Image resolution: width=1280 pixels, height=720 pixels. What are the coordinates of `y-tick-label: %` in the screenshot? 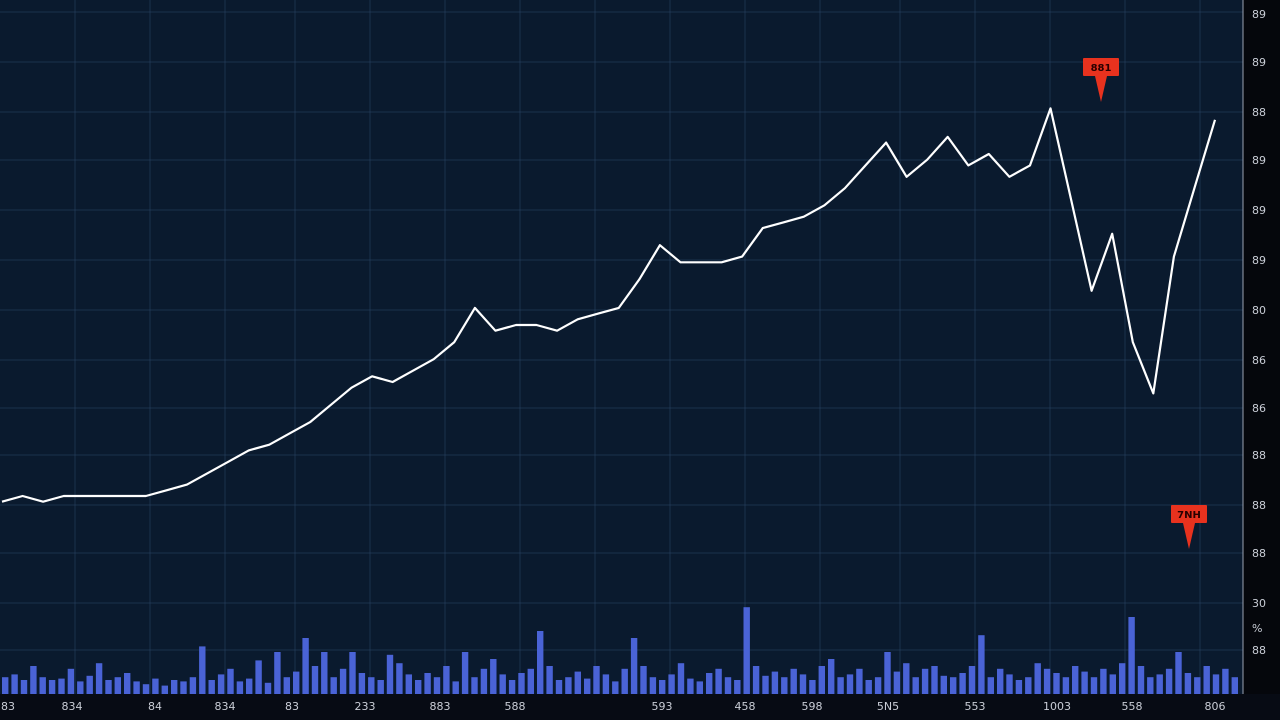 It's located at (1257, 628).